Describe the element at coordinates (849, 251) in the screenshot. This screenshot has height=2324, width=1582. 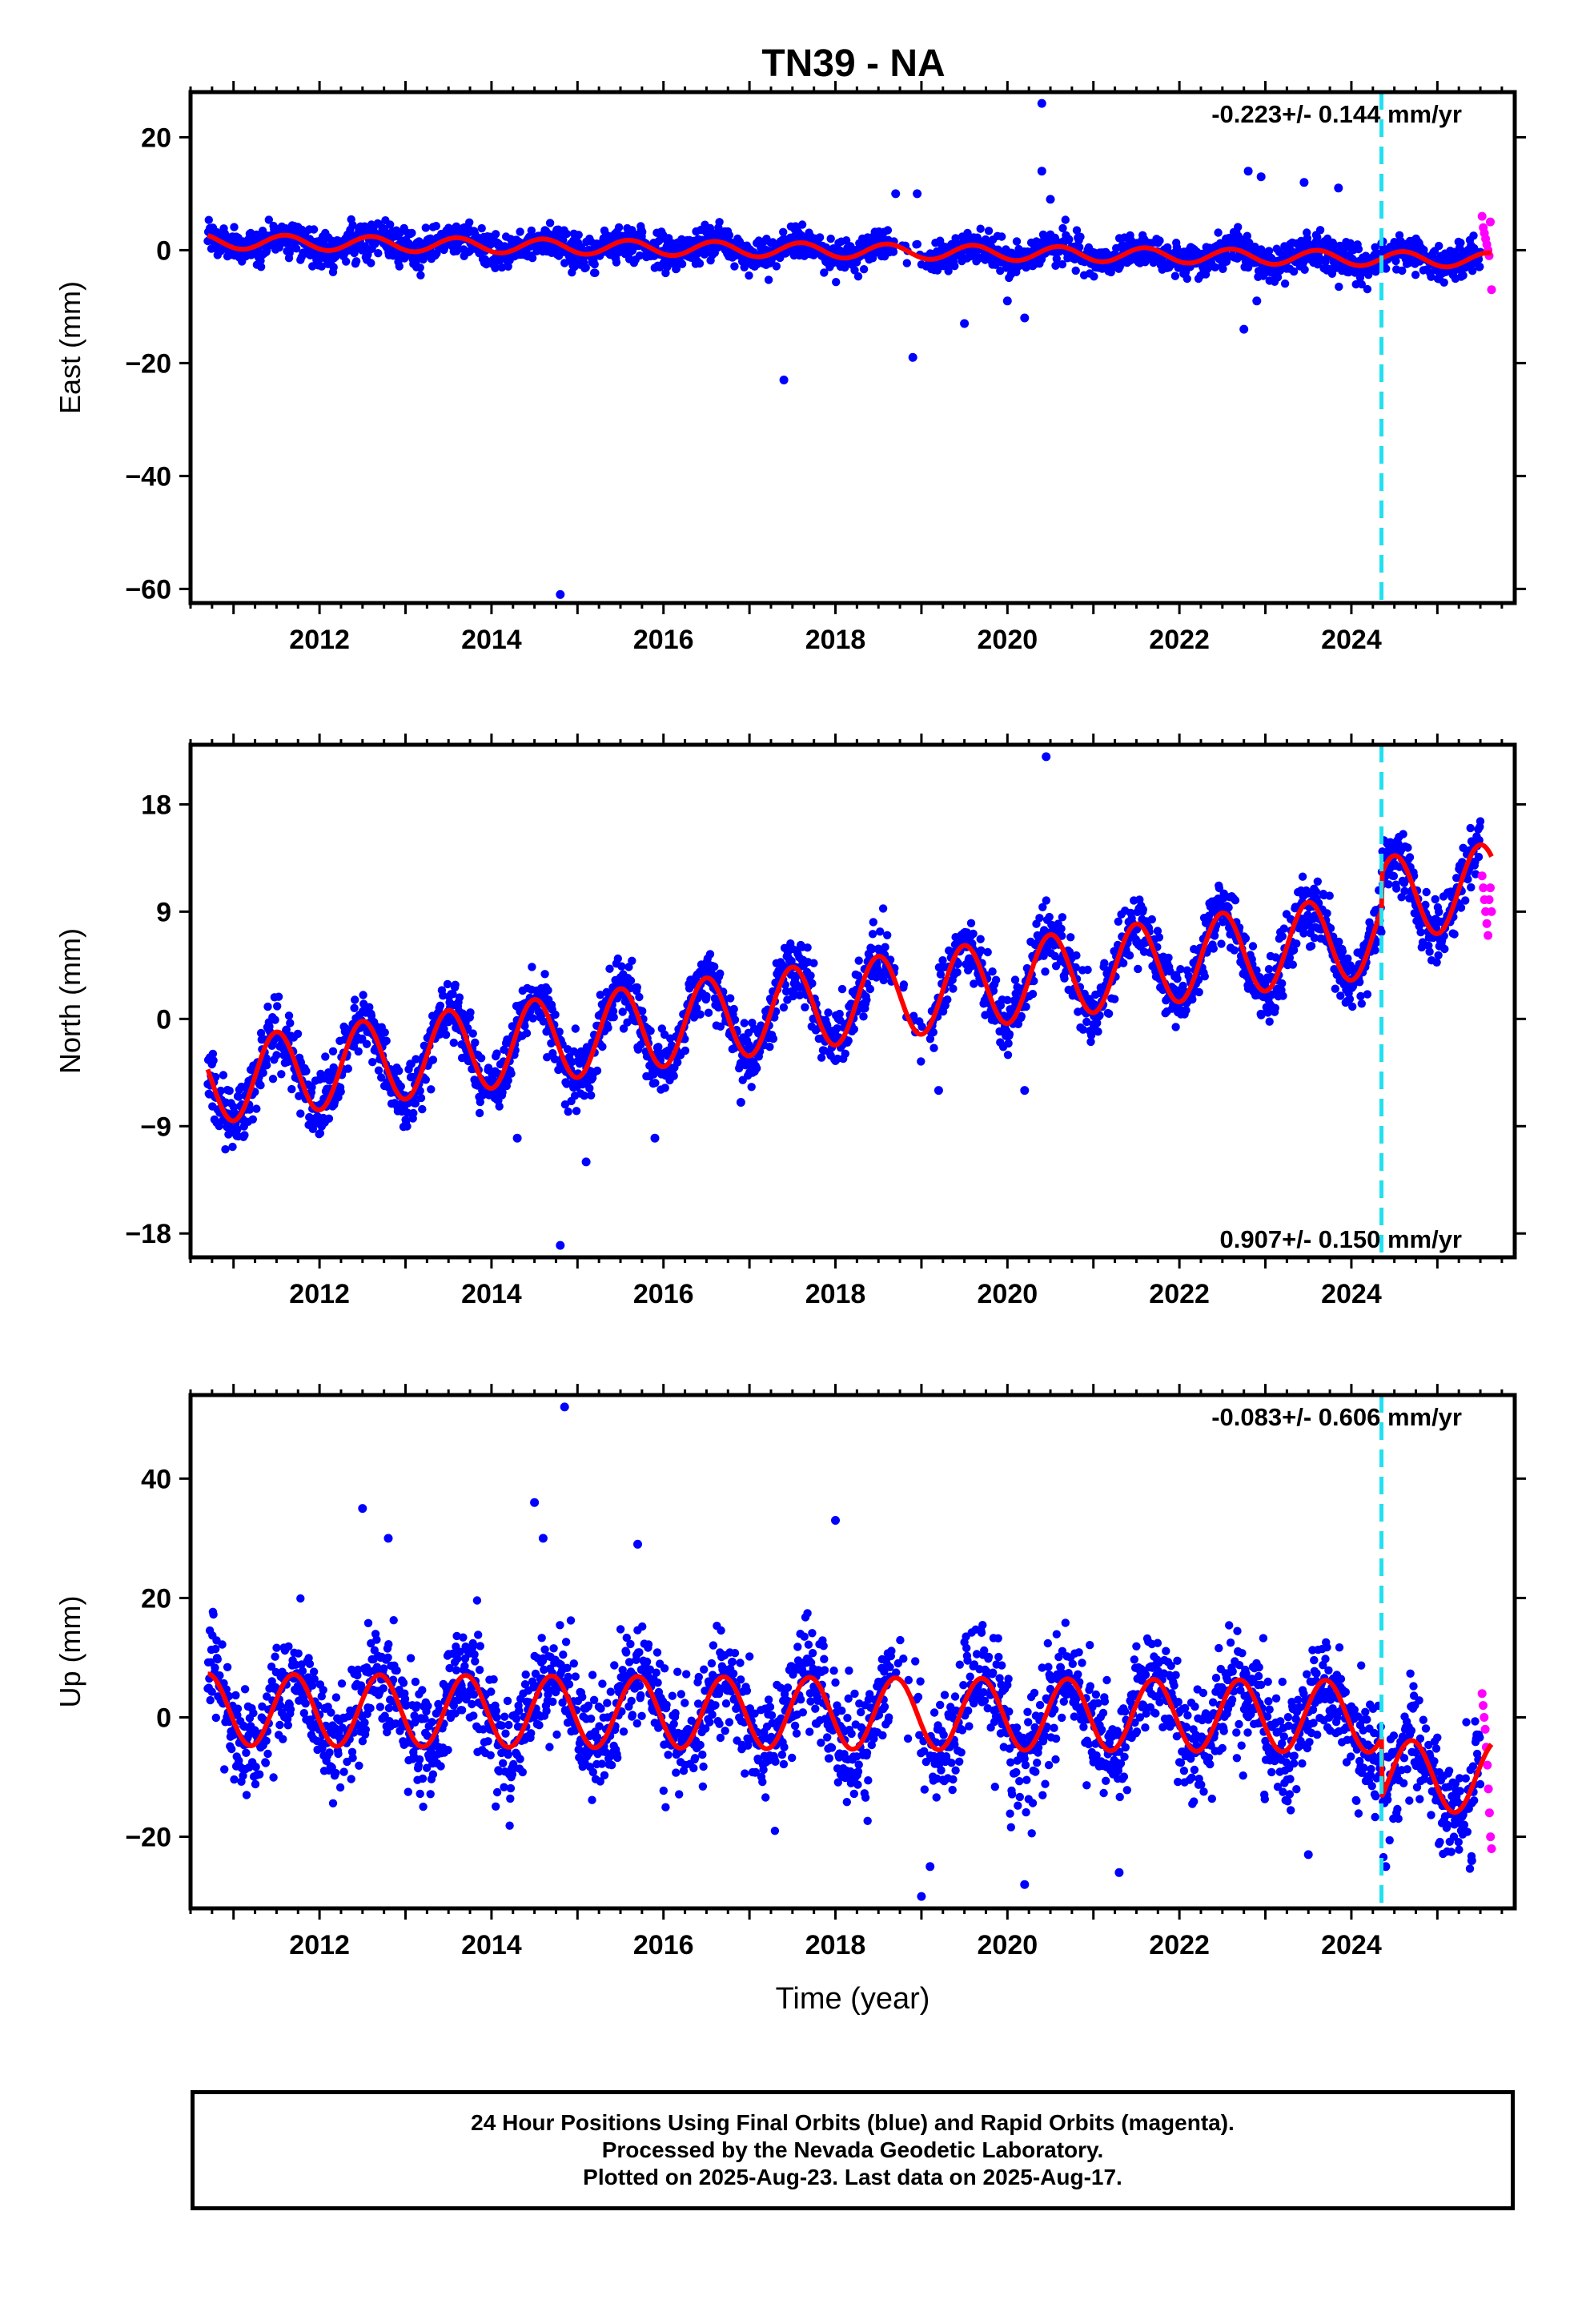
I see `model-fit-curve` at that location.